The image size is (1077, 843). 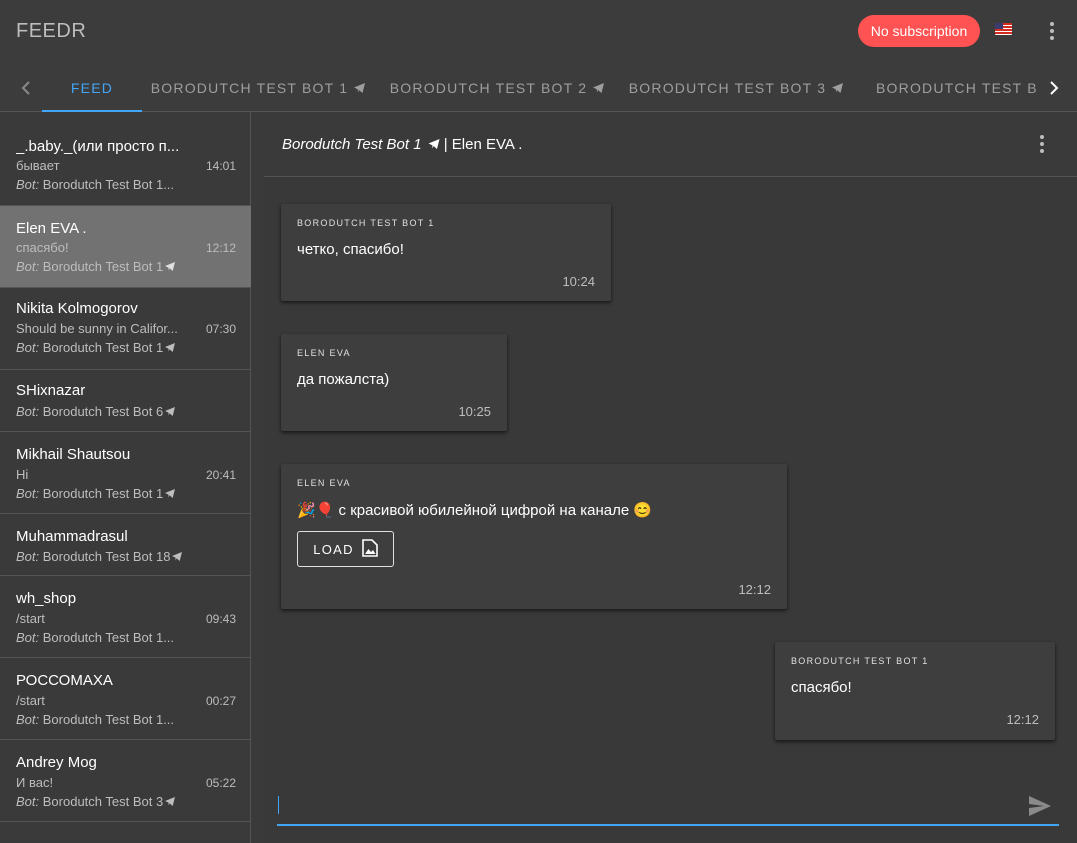 I want to click on subscription-button: No subscription, so click(x=919, y=31).